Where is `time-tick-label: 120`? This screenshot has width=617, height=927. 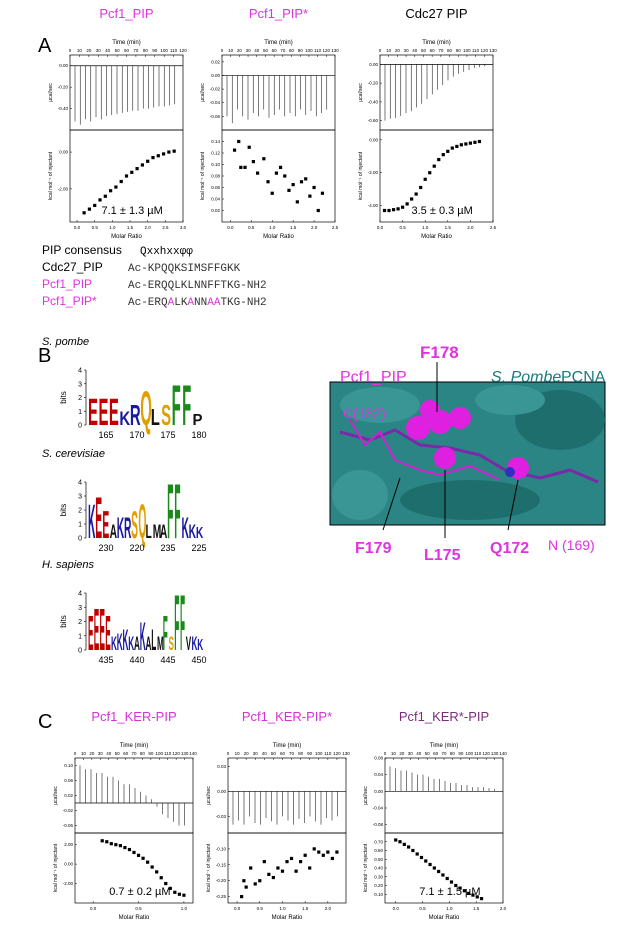
time-tick-label: 120 is located at coordinates (485, 50).